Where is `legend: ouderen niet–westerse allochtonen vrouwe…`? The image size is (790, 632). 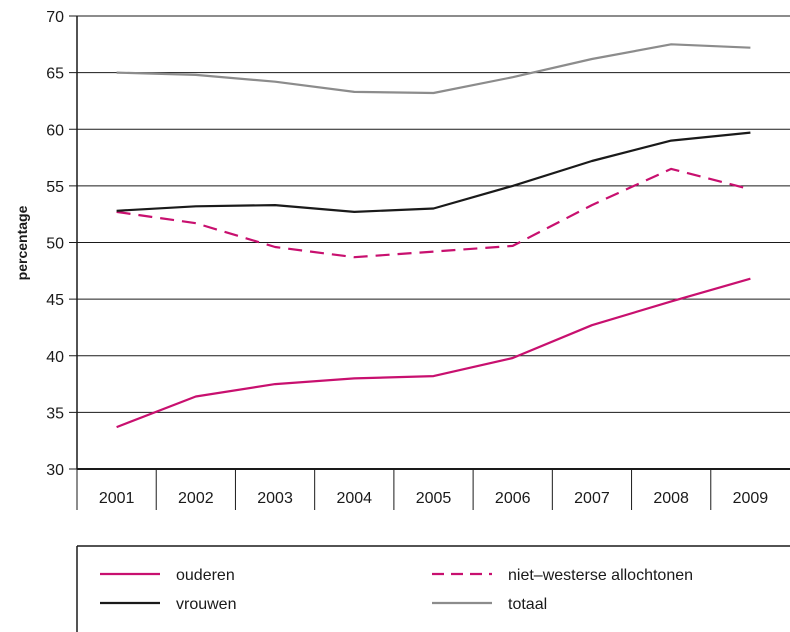
legend: ouderen niet–westerse allochtonen vrouwe… is located at coordinates (433, 588).